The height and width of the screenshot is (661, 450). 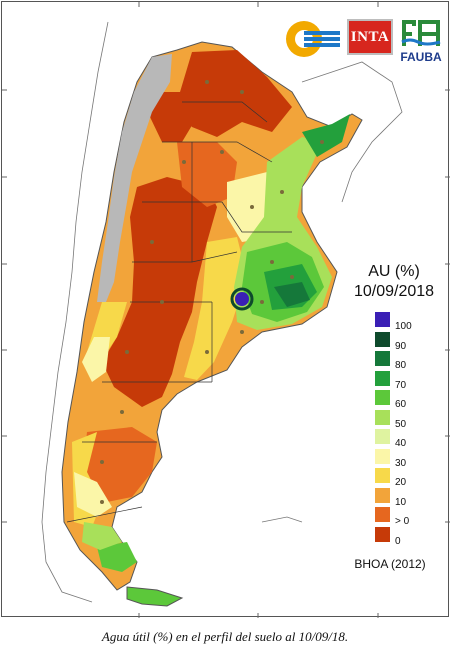 What do you see at coordinates (402, 521) in the screenshot?
I see `legend-tick-label: > 0` at bounding box center [402, 521].